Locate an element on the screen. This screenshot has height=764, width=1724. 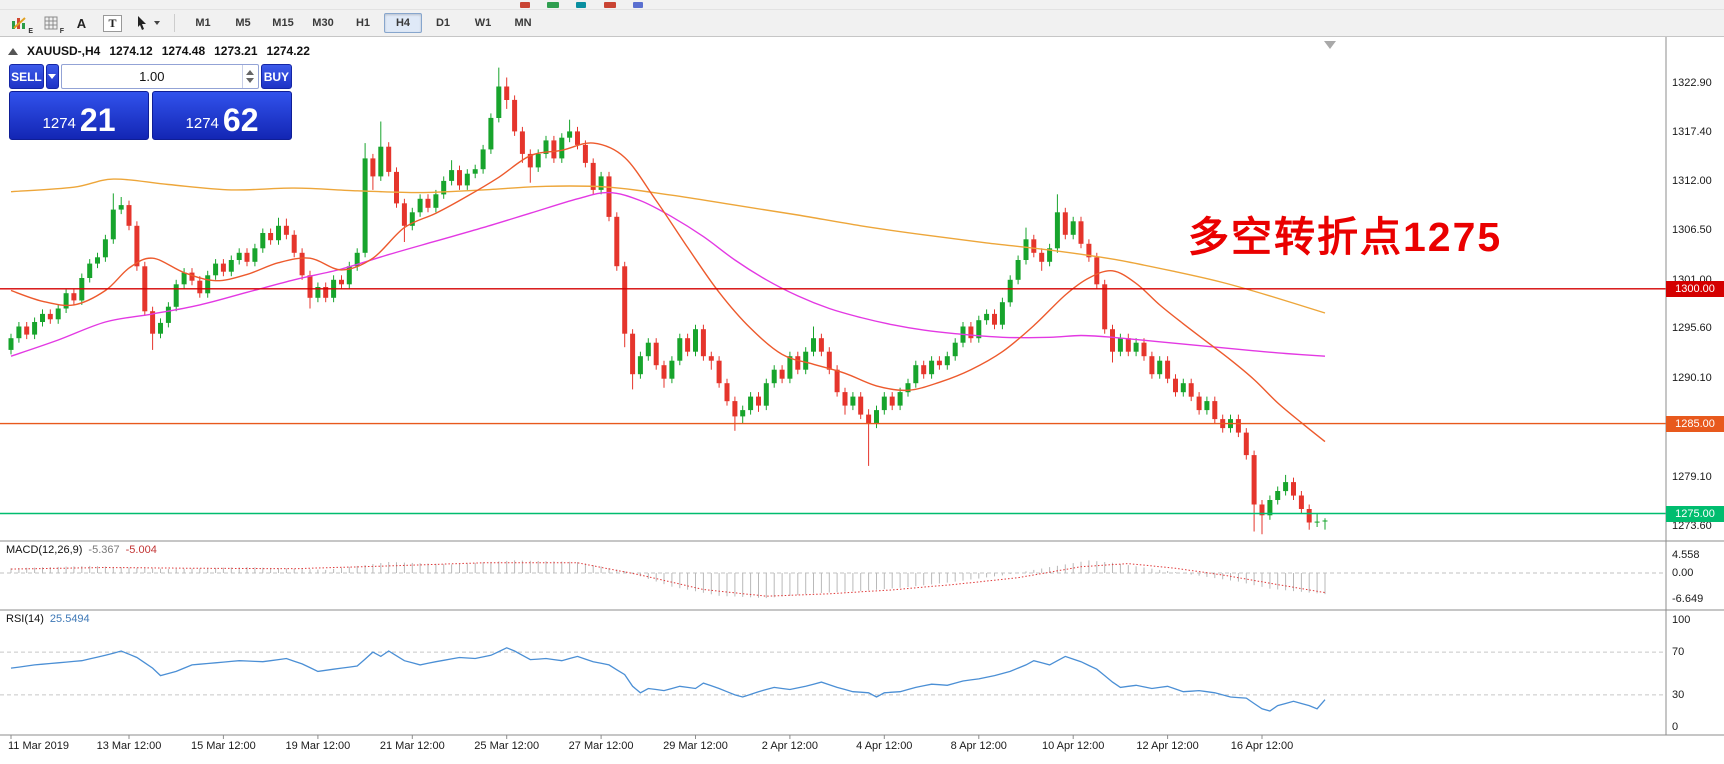
rsi-scale-label: 100 is located at coordinates (1681, 620).